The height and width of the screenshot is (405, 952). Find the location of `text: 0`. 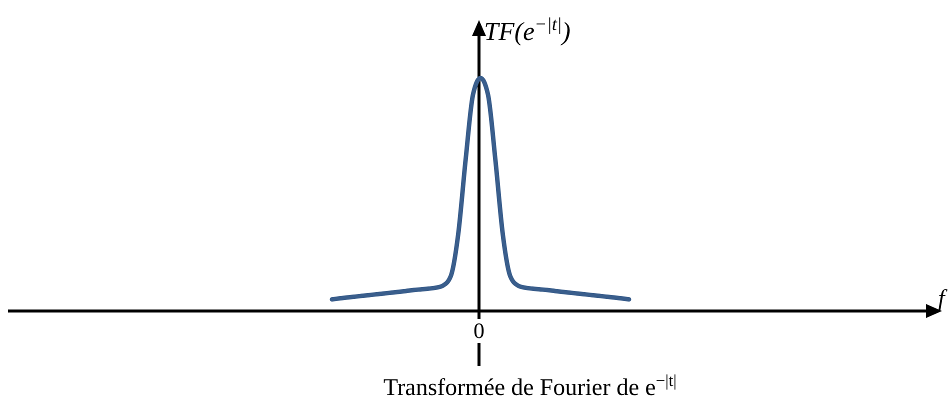

text: 0 is located at coordinates (479, 330).